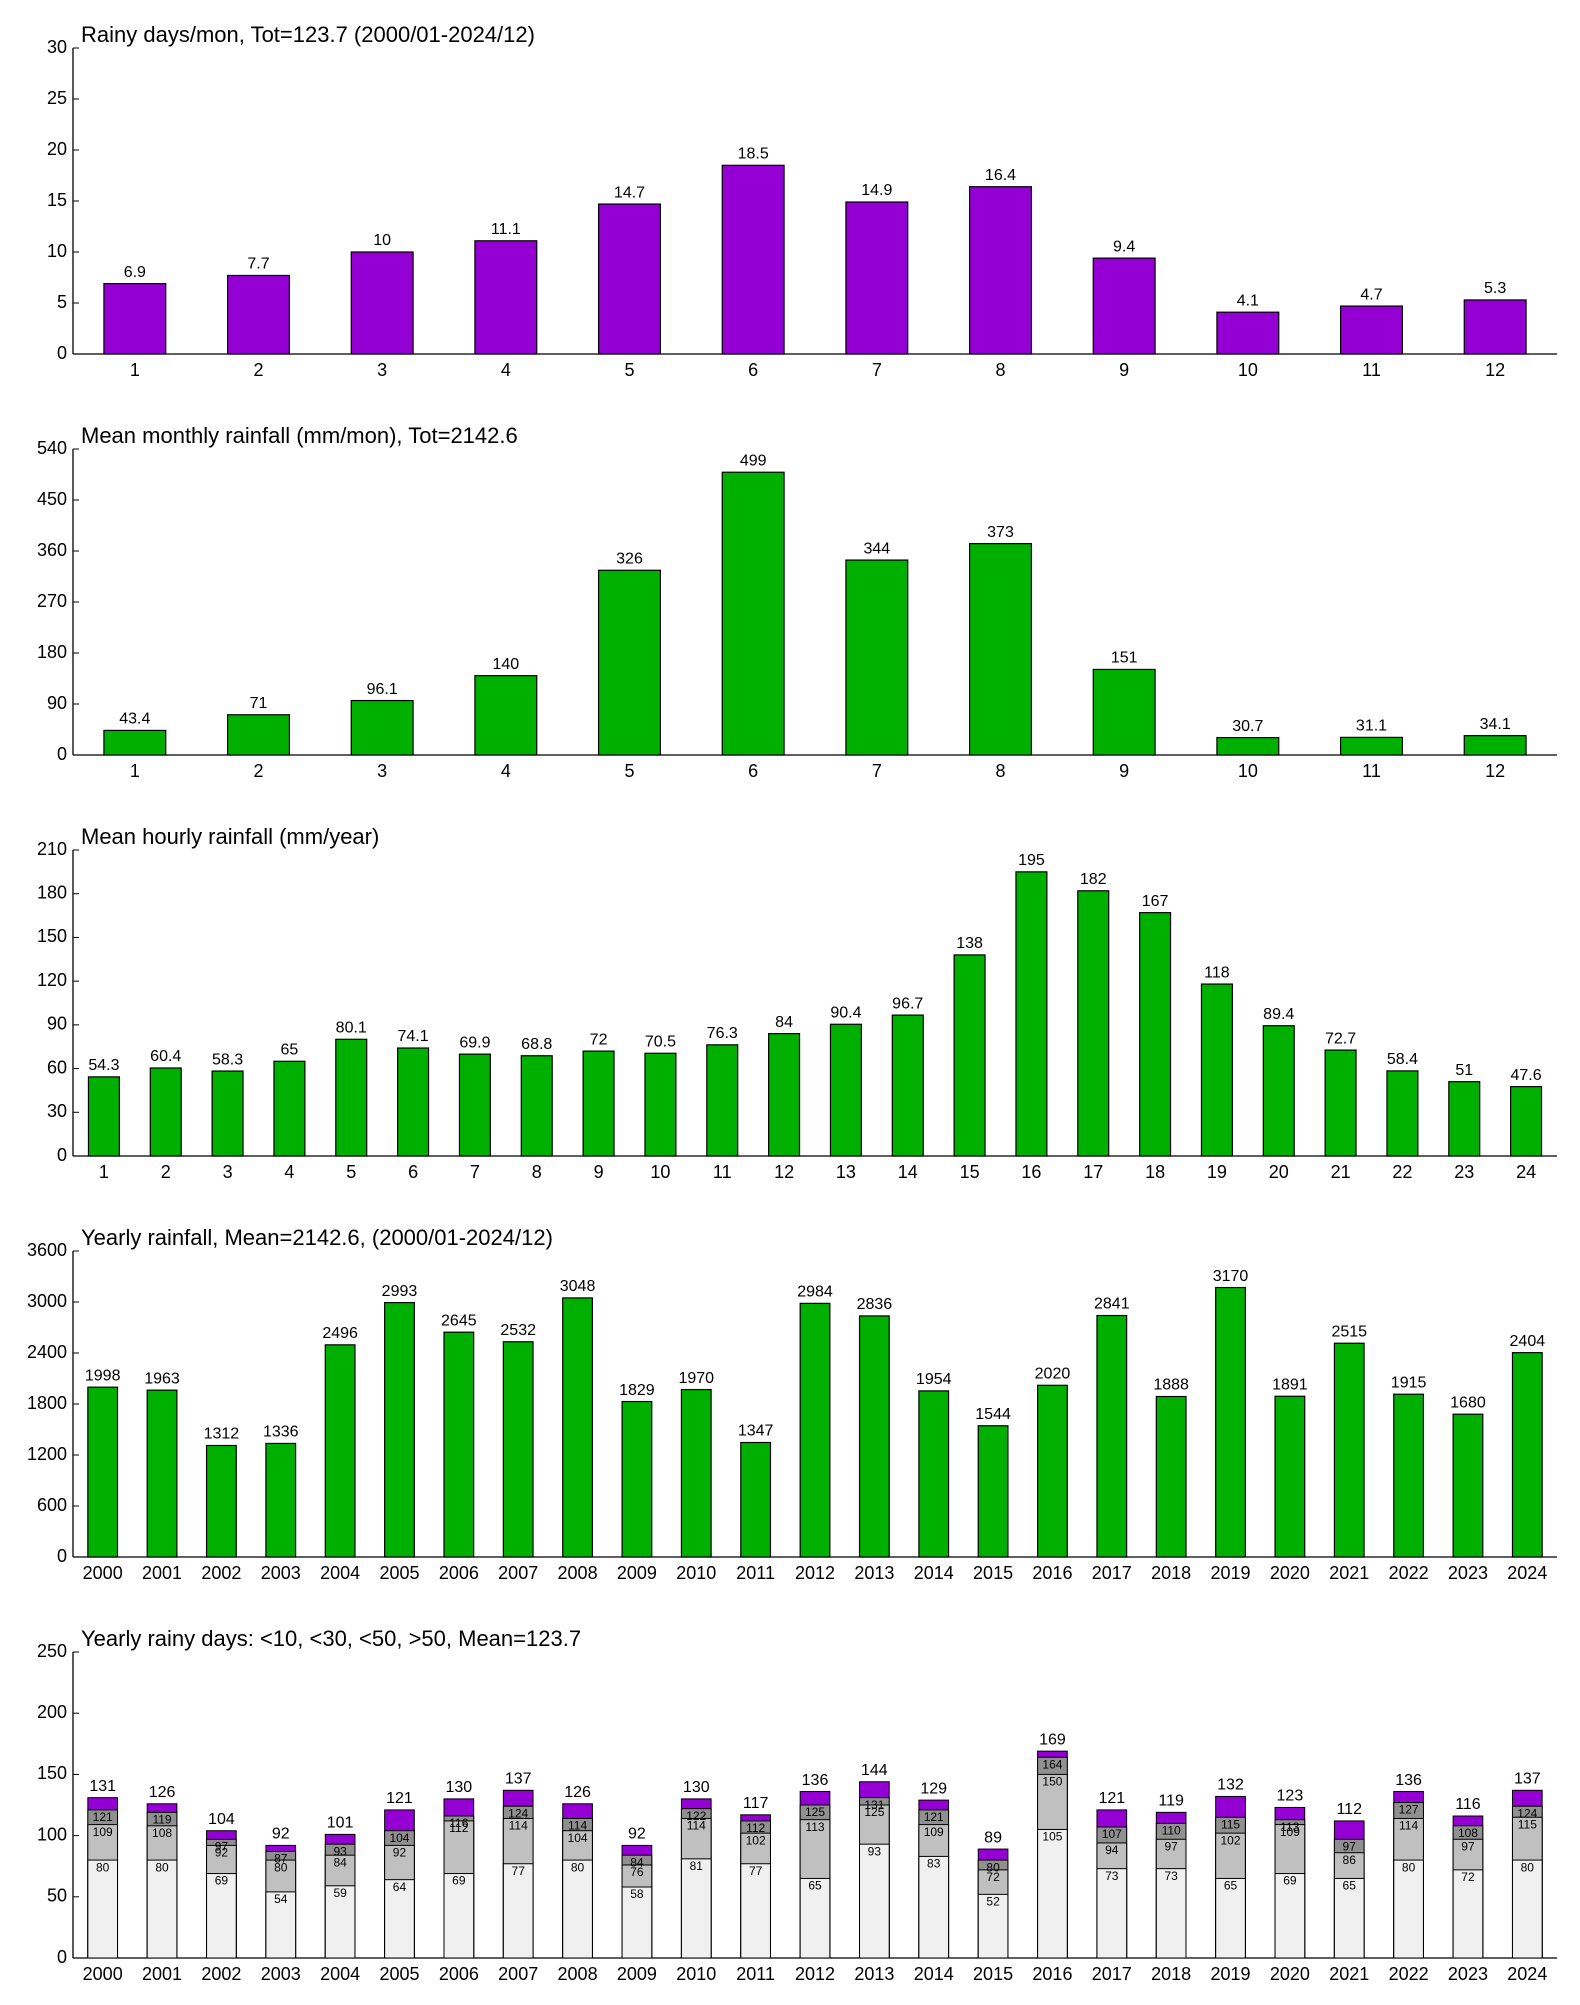 Image resolution: width=1580 pixels, height=2005 pixels. I want to click on x-tick-label: 2011, so click(755, 1974).